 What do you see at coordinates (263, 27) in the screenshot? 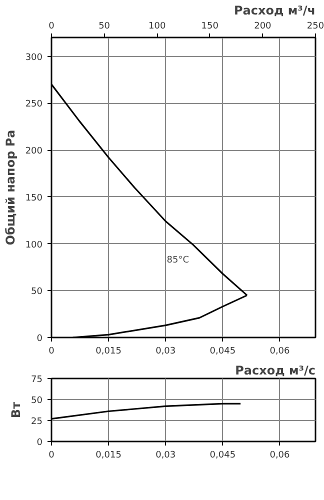
I see `x2-tick-label: 200` at bounding box center [263, 27].